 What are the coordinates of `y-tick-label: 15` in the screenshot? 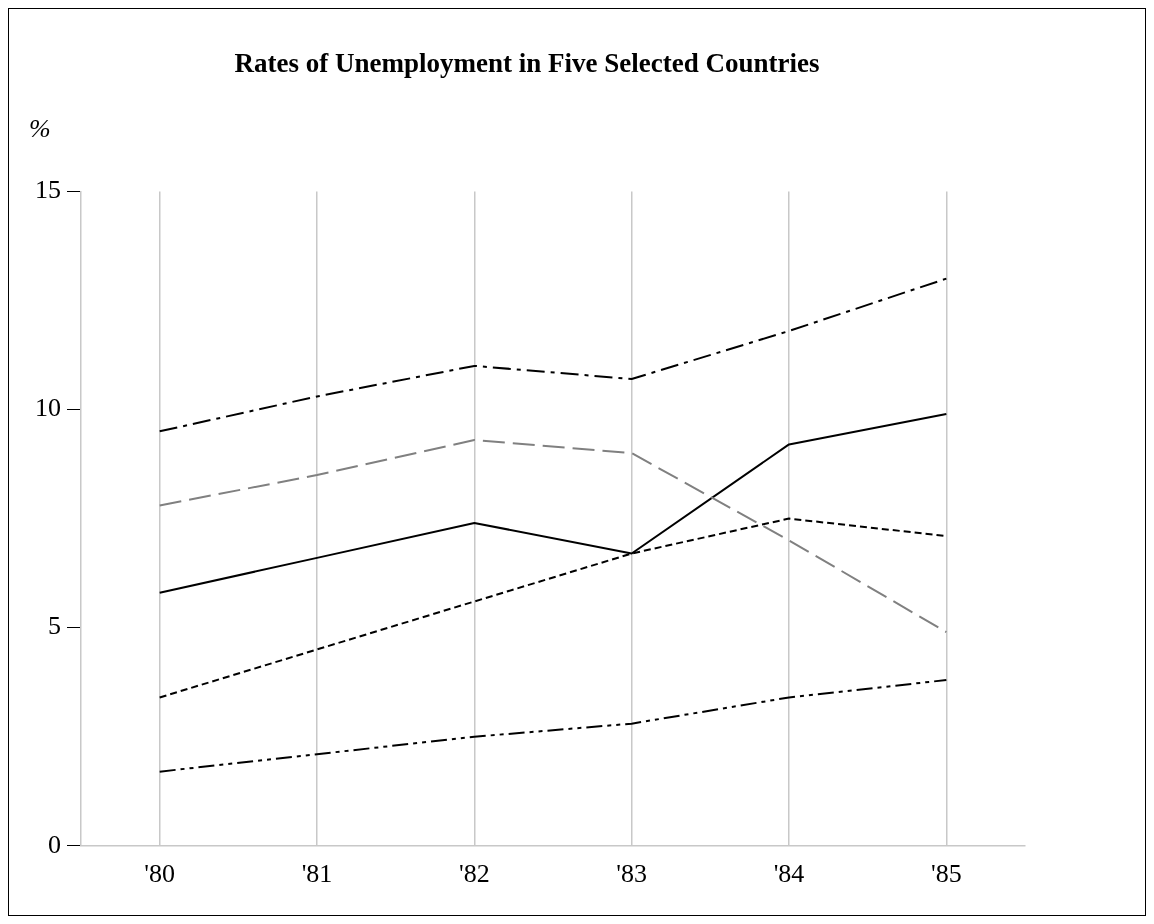 It's located at (48, 190).